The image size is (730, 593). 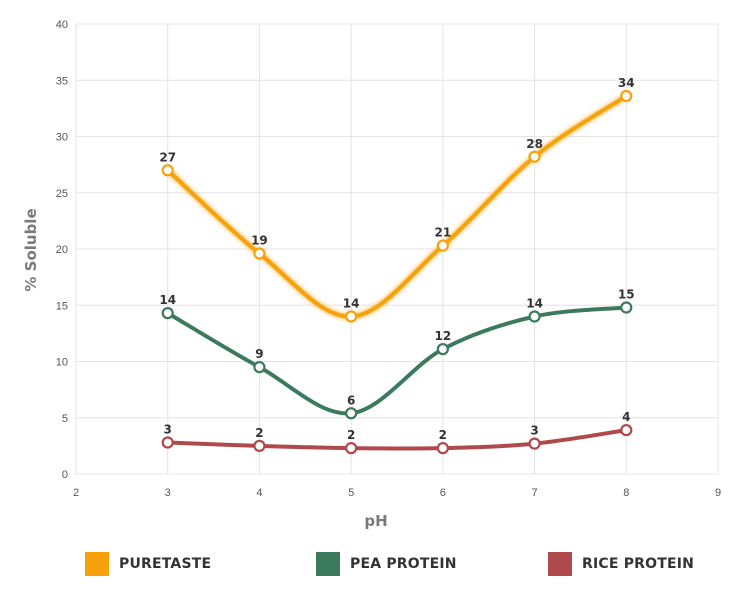 I want to click on x-tick-label: 8, so click(x=626, y=493).